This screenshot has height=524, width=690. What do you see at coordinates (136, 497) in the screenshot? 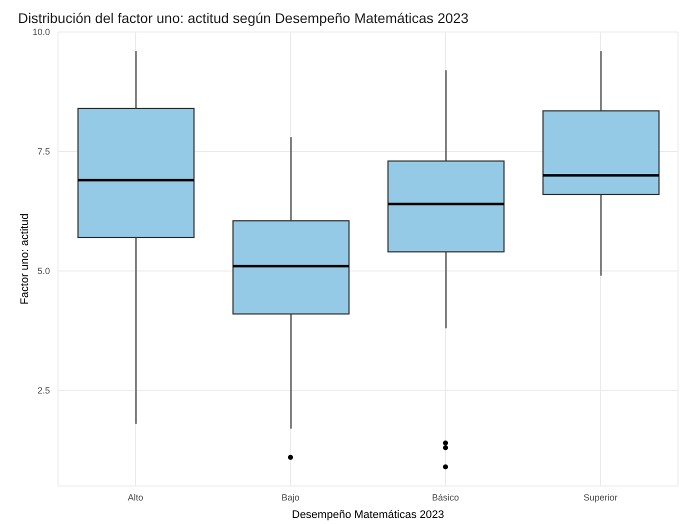
I see `x-tick-label: Alto` at bounding box center [136, 497].